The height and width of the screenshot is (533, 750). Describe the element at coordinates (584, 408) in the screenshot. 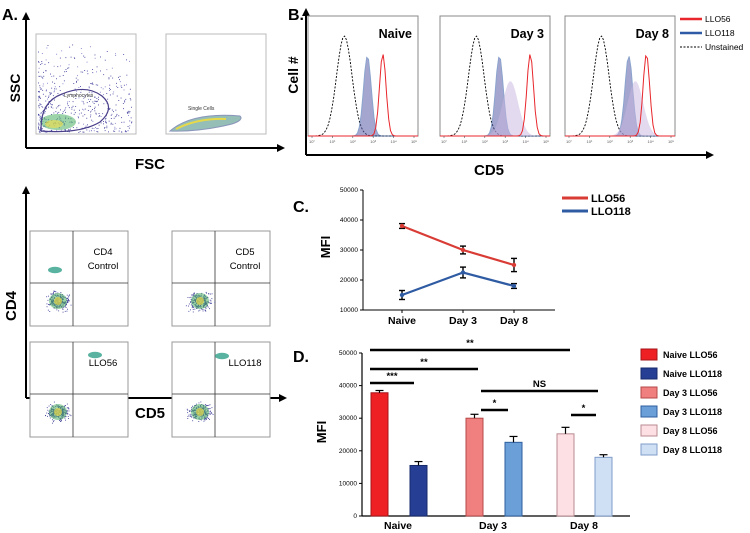

I see `significance-label: *` at that location.